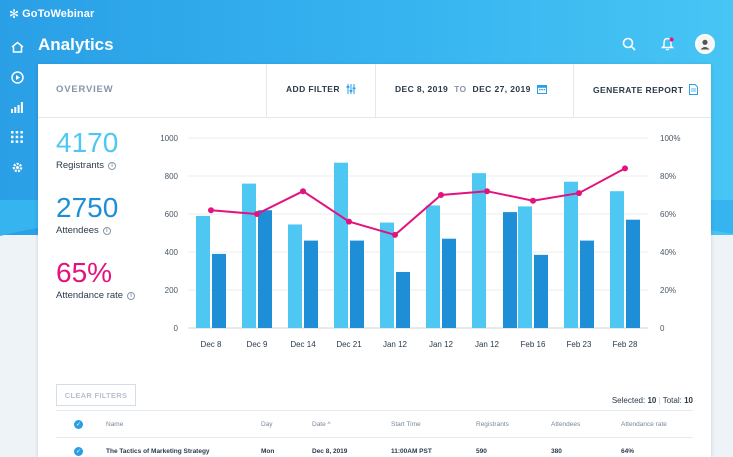 The height and width of the screenshot is (457, 733). I want to click on y-right-tick-label: 20%, so click(668, 290).